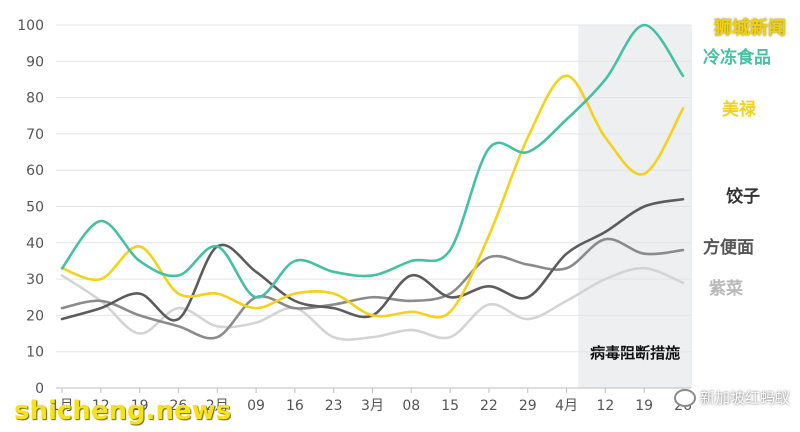 The height and width of the screenshot is (432, 800). Describe the element at coordinates (35, 208) in the screenshot. I see `y-tick-label: 50` at that location.